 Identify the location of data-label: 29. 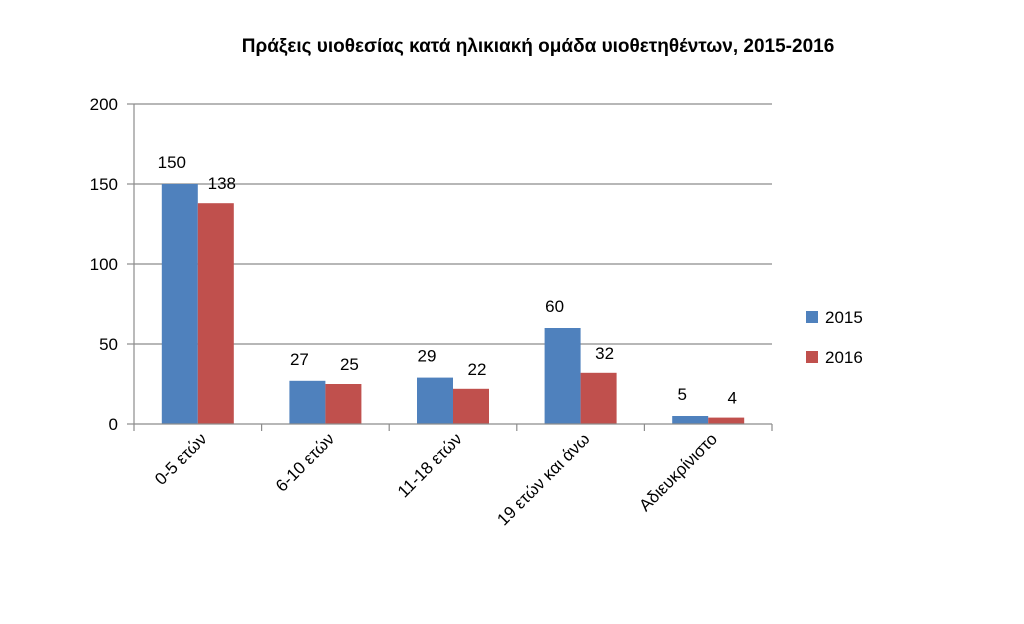
(427, 356).